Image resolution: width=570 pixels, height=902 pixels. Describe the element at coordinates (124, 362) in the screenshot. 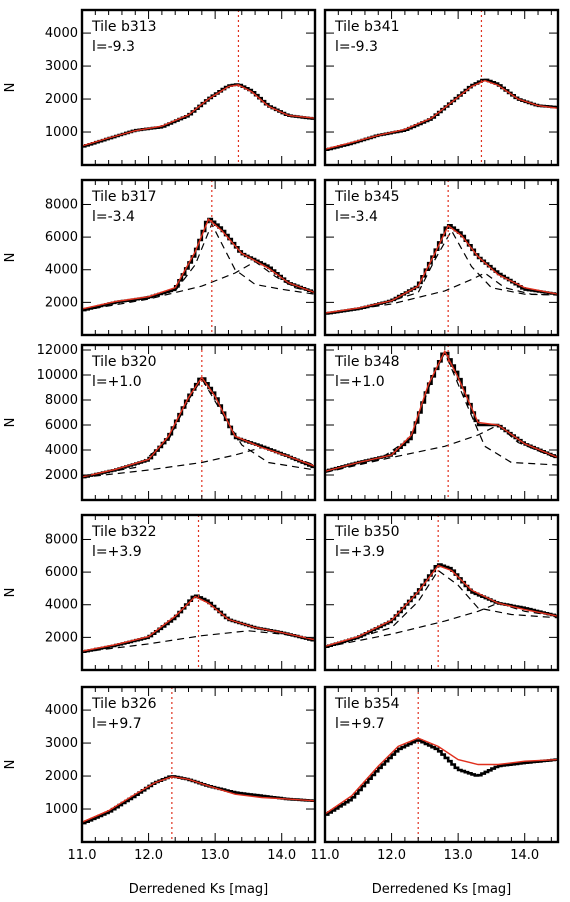

I see `tile-label: Tile b320` at that location.